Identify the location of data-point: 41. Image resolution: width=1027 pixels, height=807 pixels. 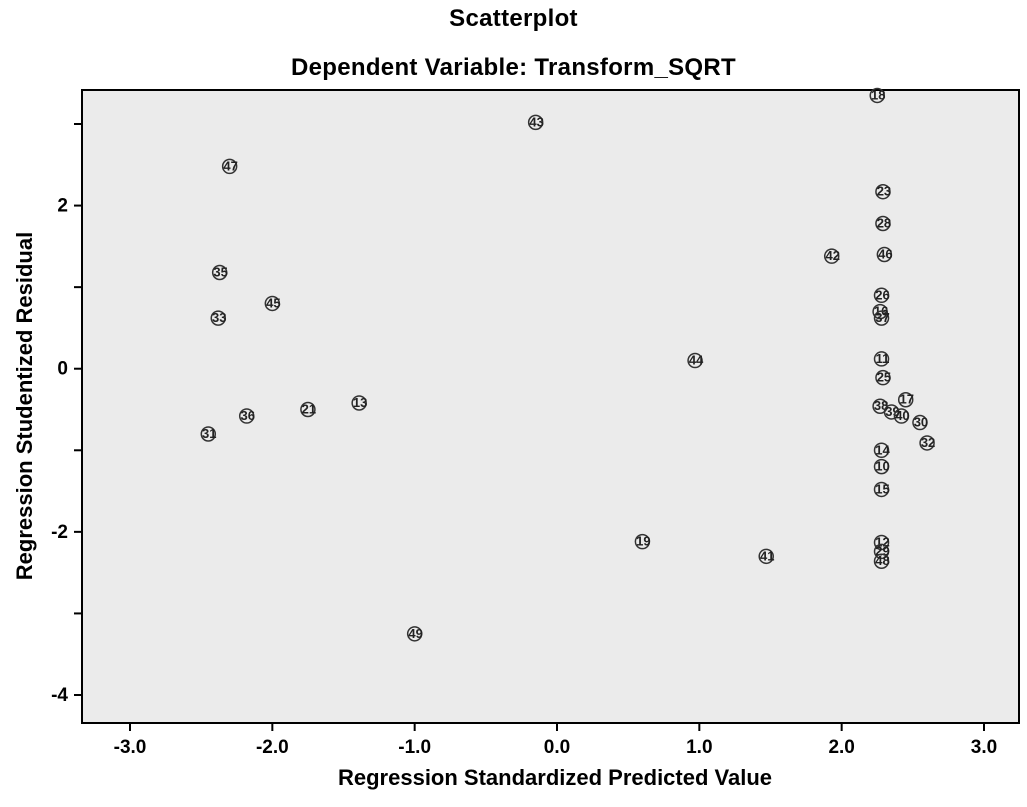
(766, 556).